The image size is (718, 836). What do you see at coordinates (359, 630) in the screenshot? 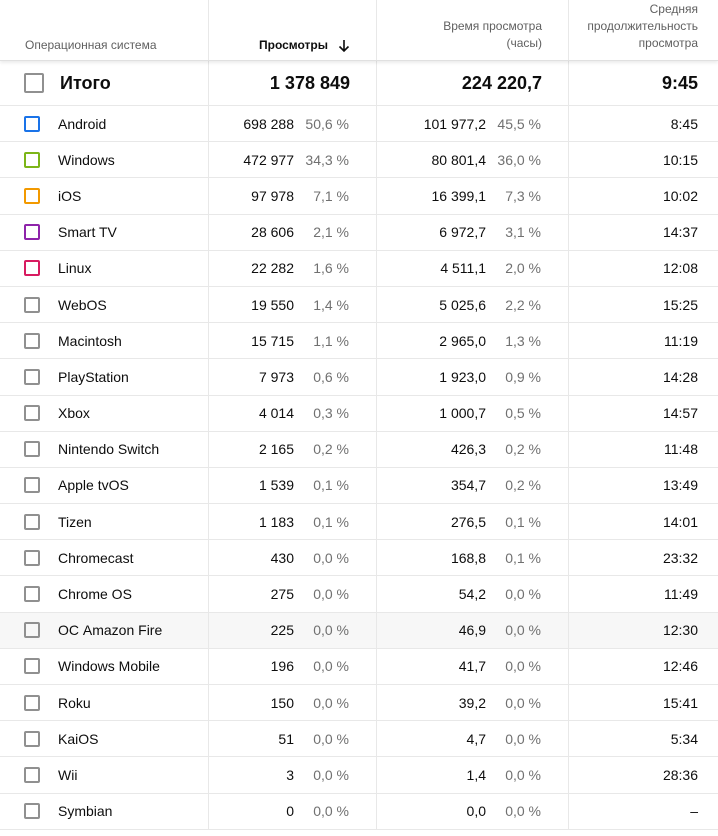
I see `table-row: ОС Amazon Fire 225 0,0 % 46,9 0,0 % 12:30` at bounding box center [359, 630].